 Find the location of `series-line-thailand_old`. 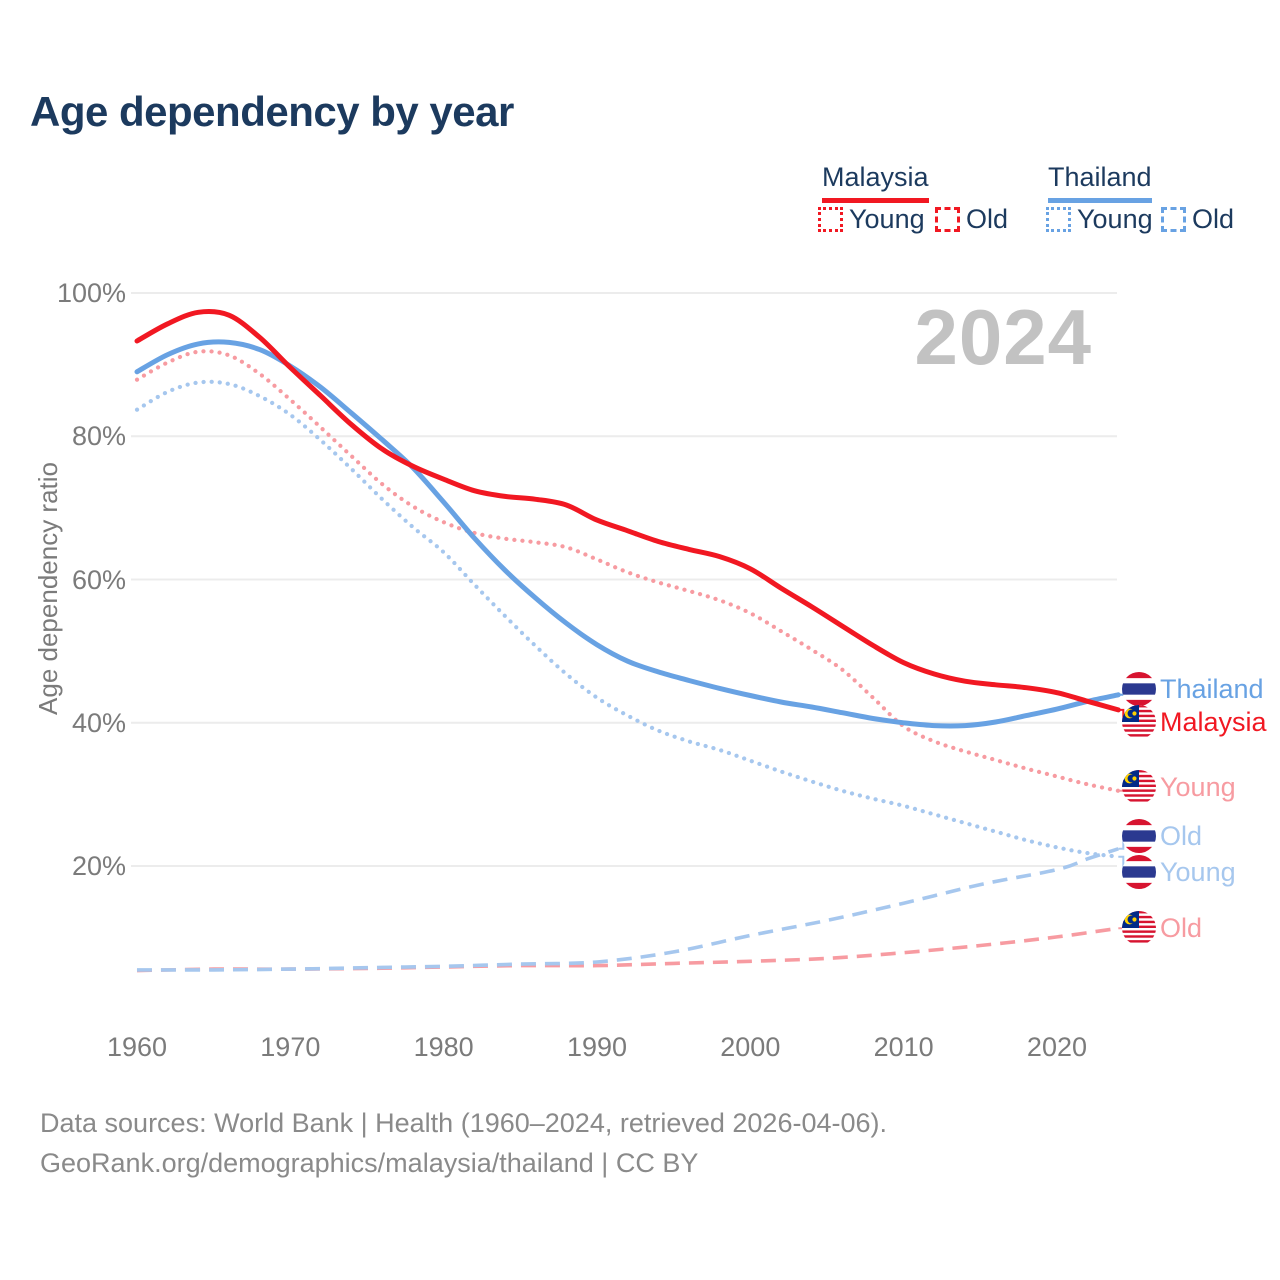

series-line-thailand_old is located at coordinates (627, 909).